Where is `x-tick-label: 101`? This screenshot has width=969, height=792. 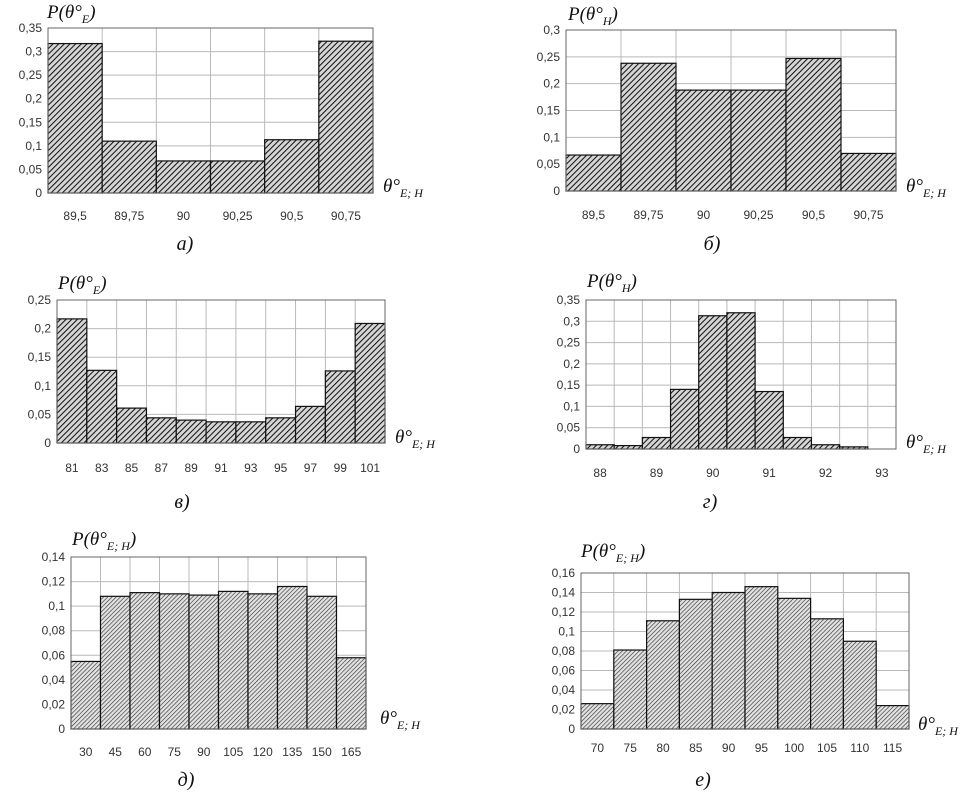 x-tick-label: 101 is located at coordinates (370, 468).